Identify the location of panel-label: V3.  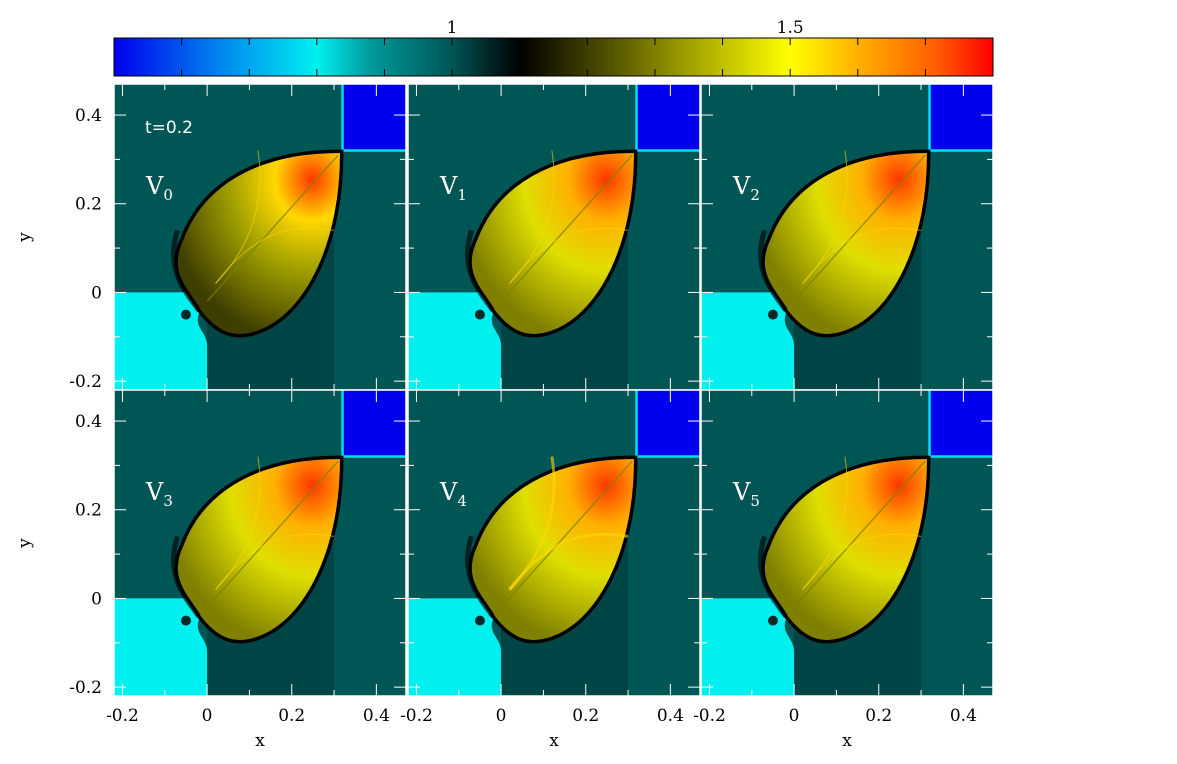
(159, 494).